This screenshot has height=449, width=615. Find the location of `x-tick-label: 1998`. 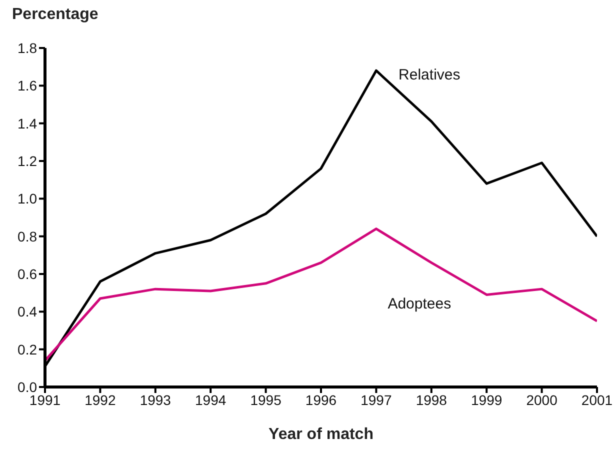

x-tick-label: 1998 is located at coordinates (432, 400).